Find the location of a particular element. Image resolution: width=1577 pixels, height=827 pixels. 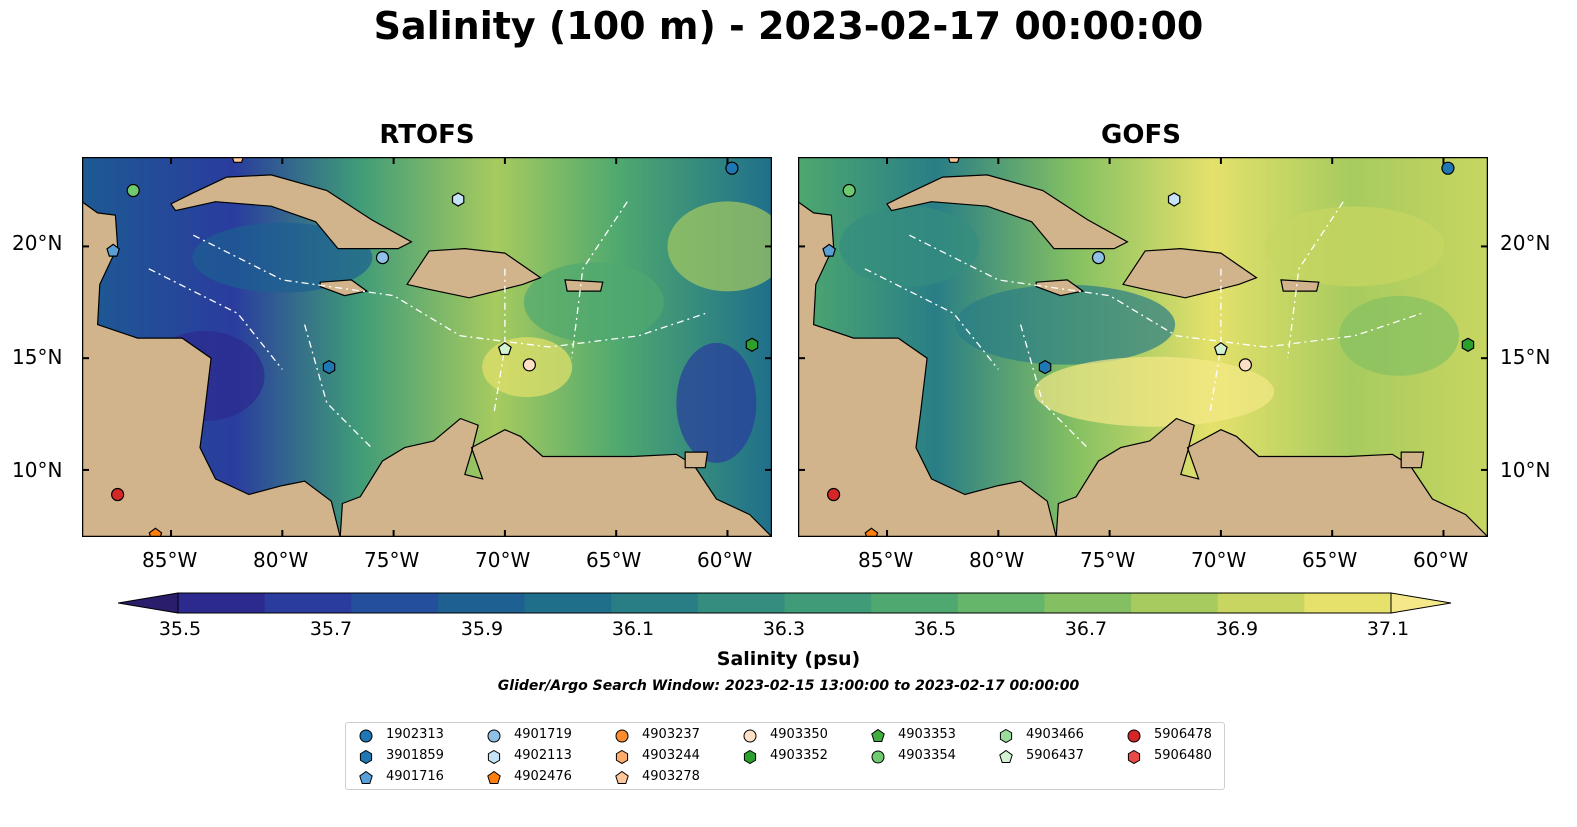

lon-label: 85°W is located at coordinates (170, 560).